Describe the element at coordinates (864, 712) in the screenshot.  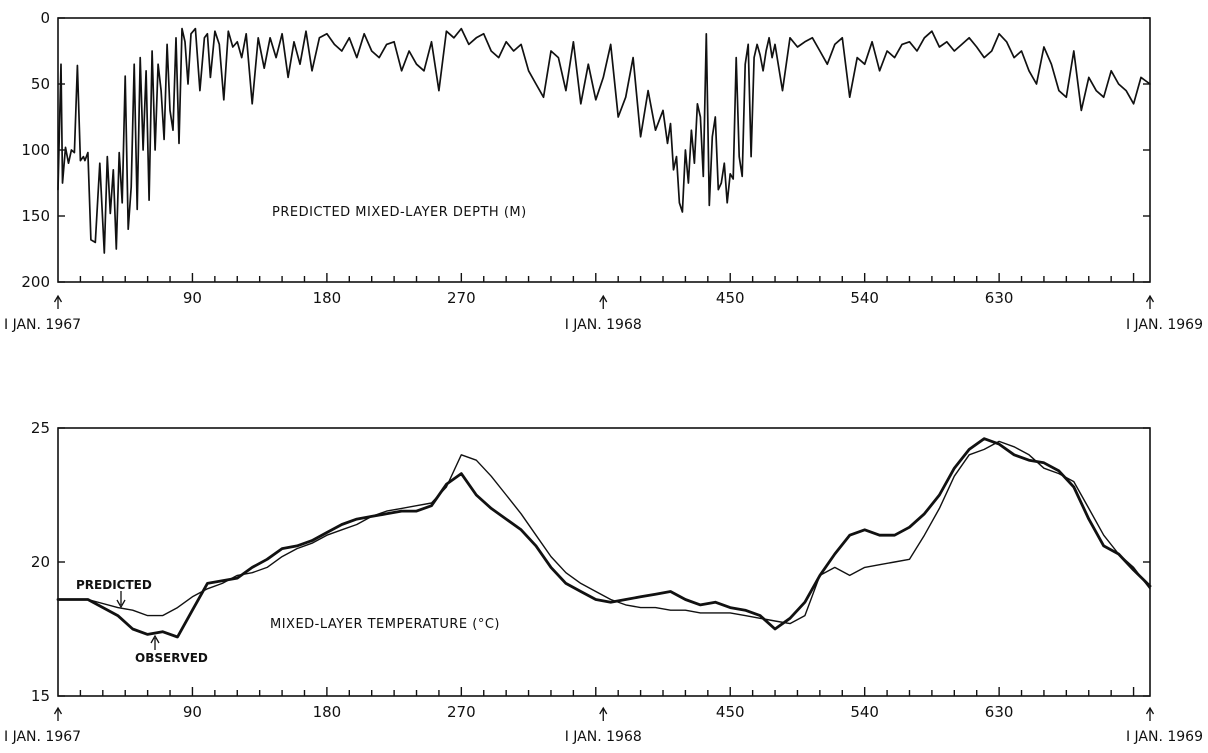
I see `temperature-x-tick-label: 540` at that location.